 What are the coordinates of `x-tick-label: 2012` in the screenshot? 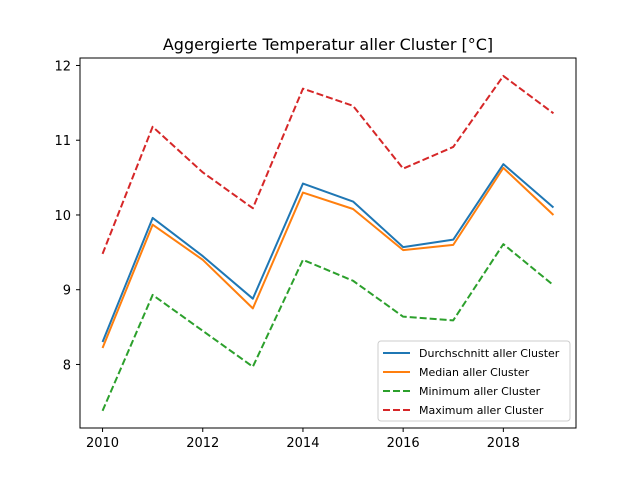 It's located at (202, 443).